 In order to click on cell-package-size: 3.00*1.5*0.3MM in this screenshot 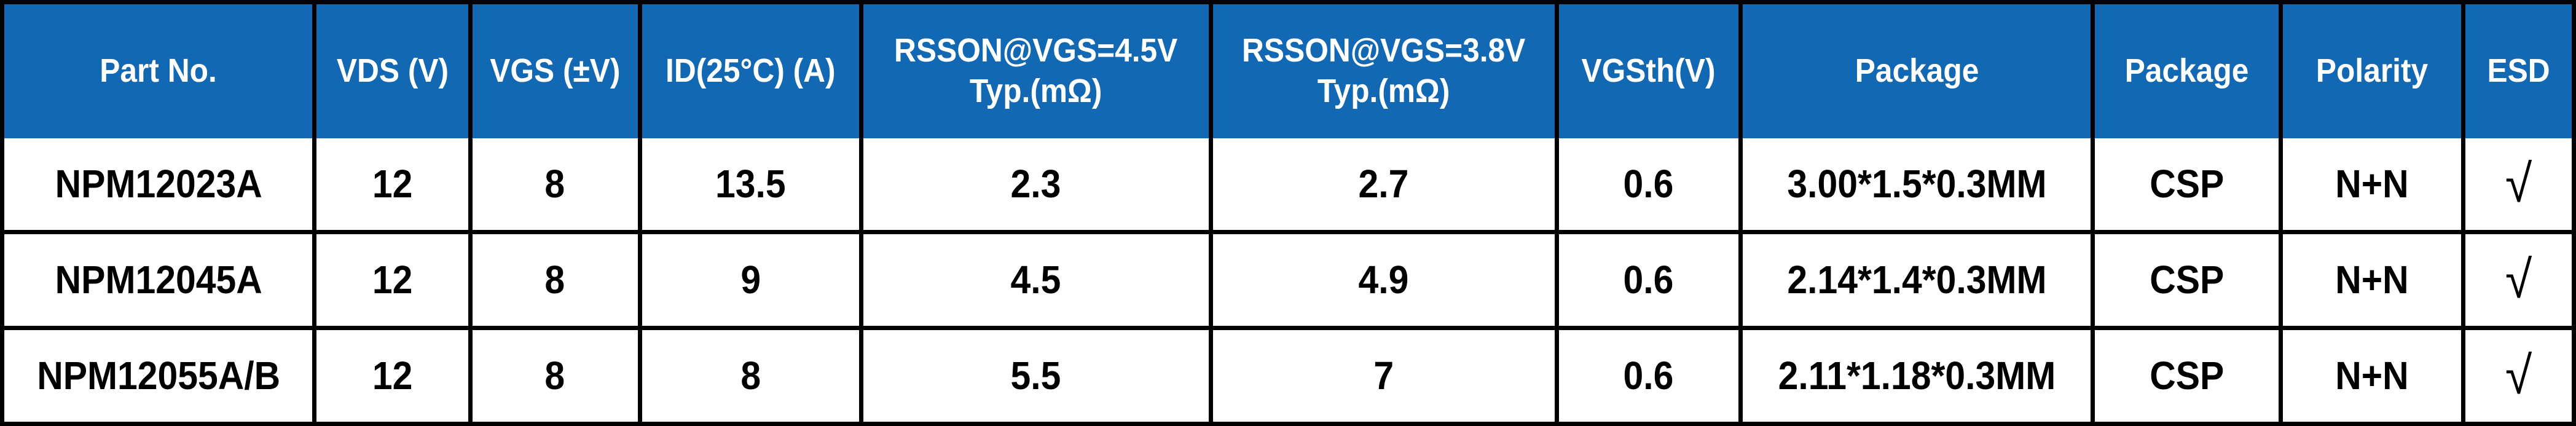, I will do `click(1916, 185)`.